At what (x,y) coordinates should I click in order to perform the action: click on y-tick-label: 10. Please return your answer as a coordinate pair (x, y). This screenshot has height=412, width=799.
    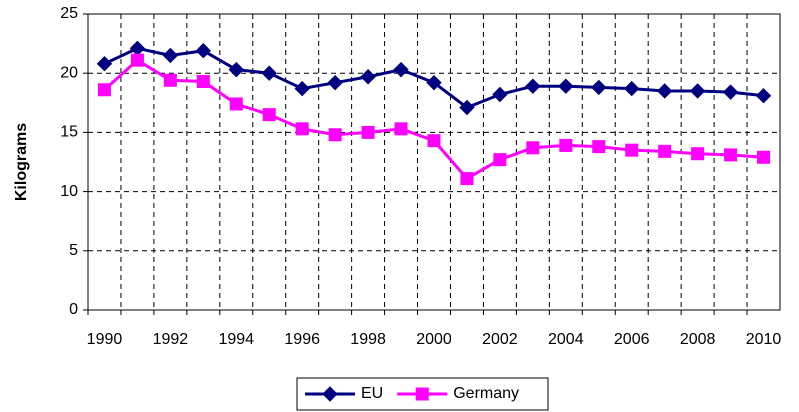
    Looking at the image, I should click on (69, 191).